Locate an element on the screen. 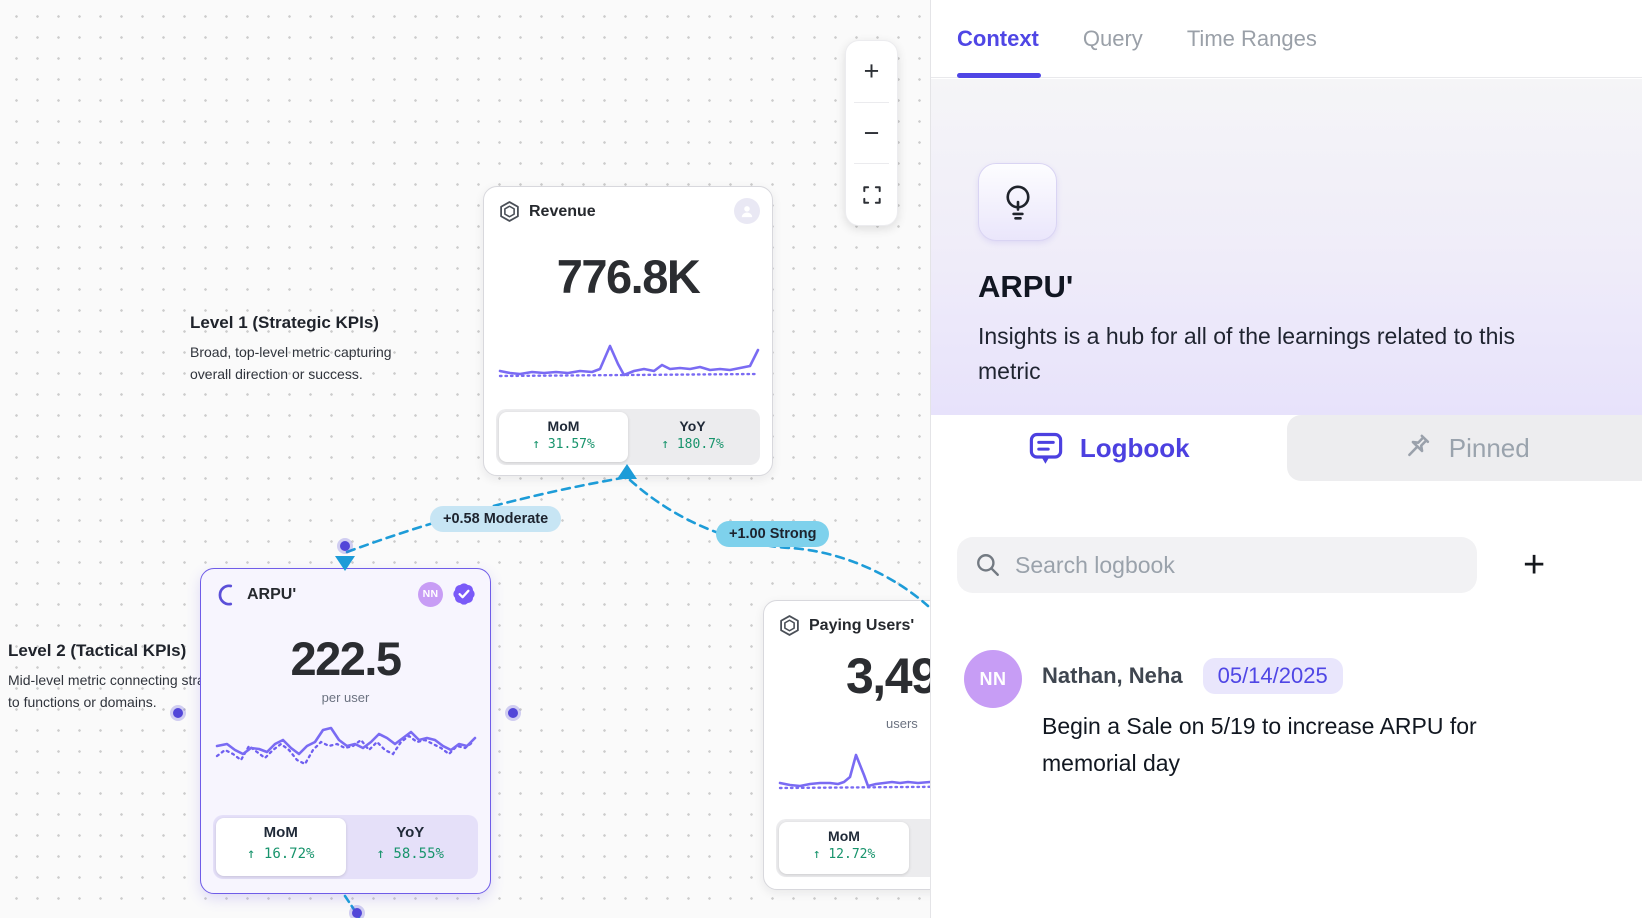  tab-logbook: Logbook is located at coordinates (1109, 448).